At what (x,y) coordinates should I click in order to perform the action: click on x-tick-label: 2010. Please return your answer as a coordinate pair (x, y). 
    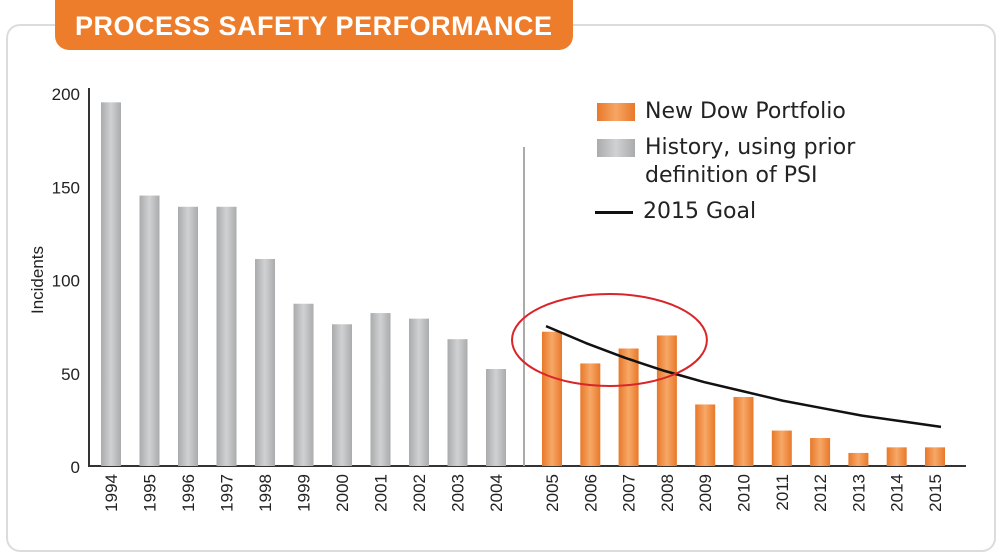
    Looking at the image, I should click on (744, 493).